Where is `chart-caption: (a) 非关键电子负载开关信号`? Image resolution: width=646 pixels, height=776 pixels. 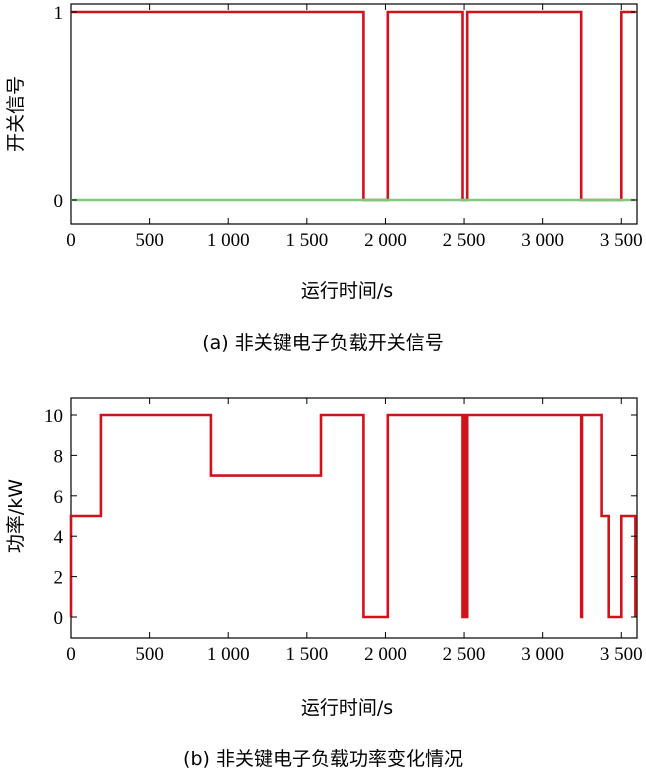
chart-caption: (a) 非关键电子负载开关信号 is located at coordinates (323, 343).